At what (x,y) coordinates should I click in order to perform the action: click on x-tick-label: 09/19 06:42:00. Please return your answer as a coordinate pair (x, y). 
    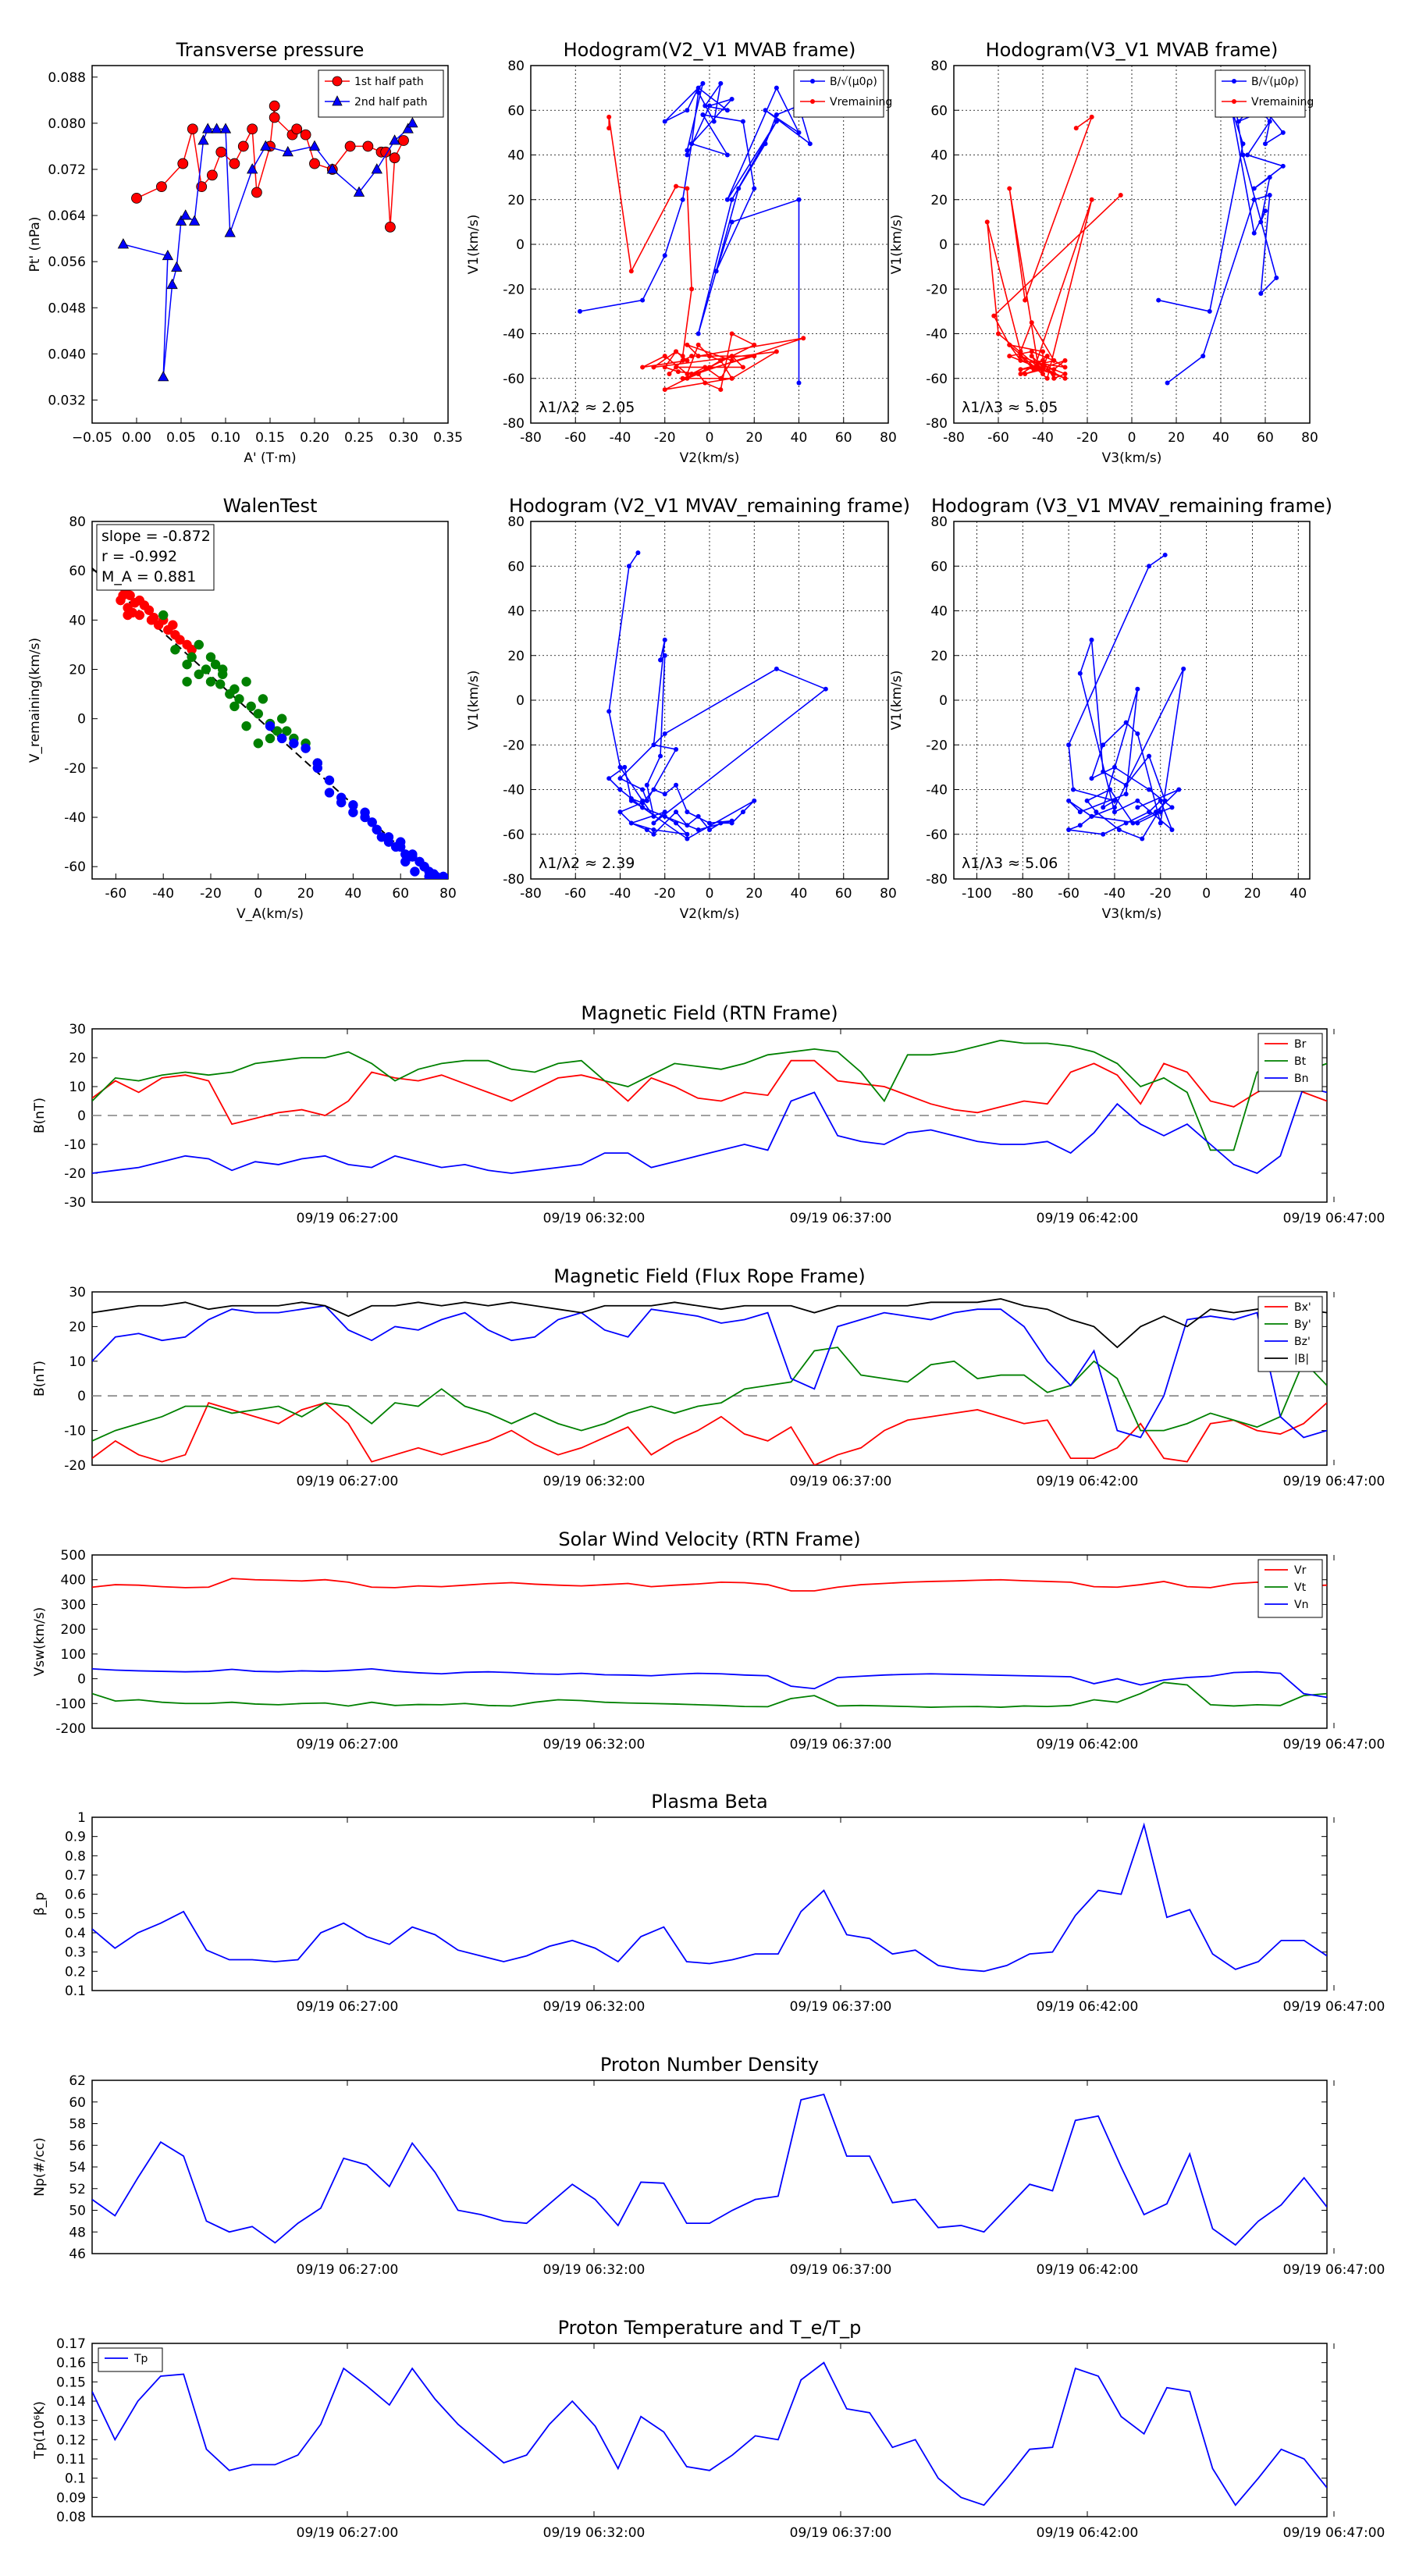
    Looking at the image, I should click on (1088, 2007).